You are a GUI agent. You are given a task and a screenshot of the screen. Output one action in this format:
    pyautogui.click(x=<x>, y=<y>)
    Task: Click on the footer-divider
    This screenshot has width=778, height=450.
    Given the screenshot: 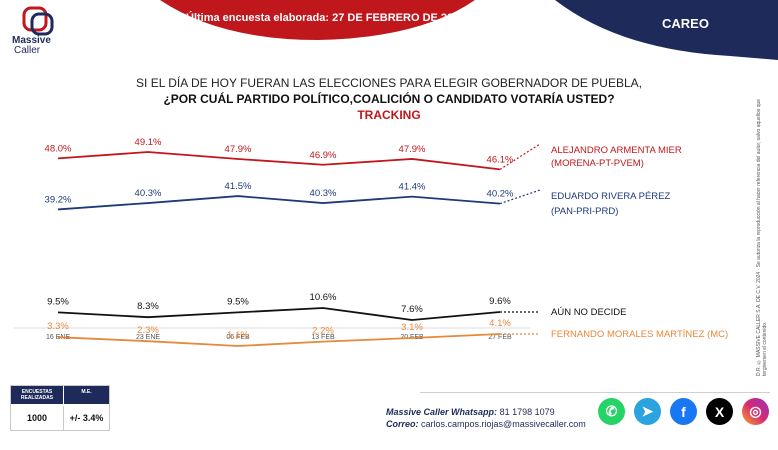 What is the action you would take?
    pyautogui.click(x=595, y=392)
    